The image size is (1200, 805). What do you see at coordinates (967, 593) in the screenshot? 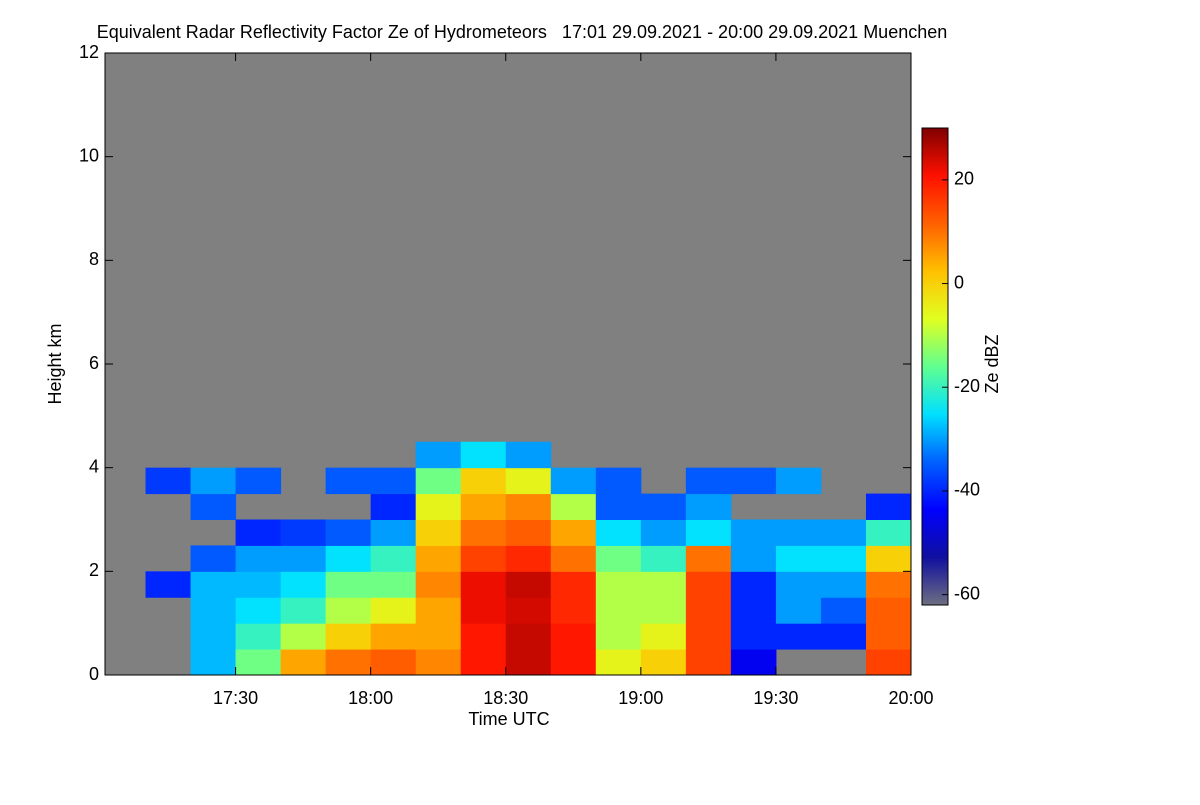
I see `colorbar-tick-label: -60` at bounding box center [967, 593].